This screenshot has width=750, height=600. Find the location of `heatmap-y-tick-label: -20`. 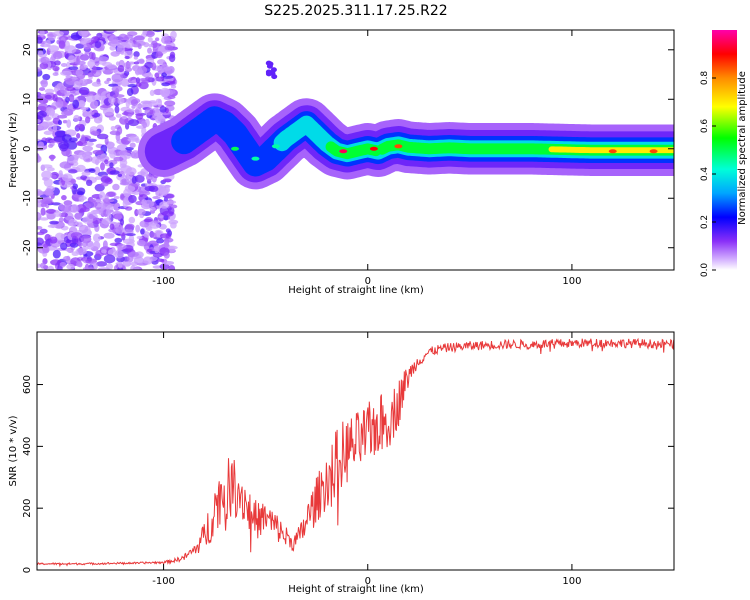

heatmap-y-tick-label: -20 is located at coordinates (27, 248).